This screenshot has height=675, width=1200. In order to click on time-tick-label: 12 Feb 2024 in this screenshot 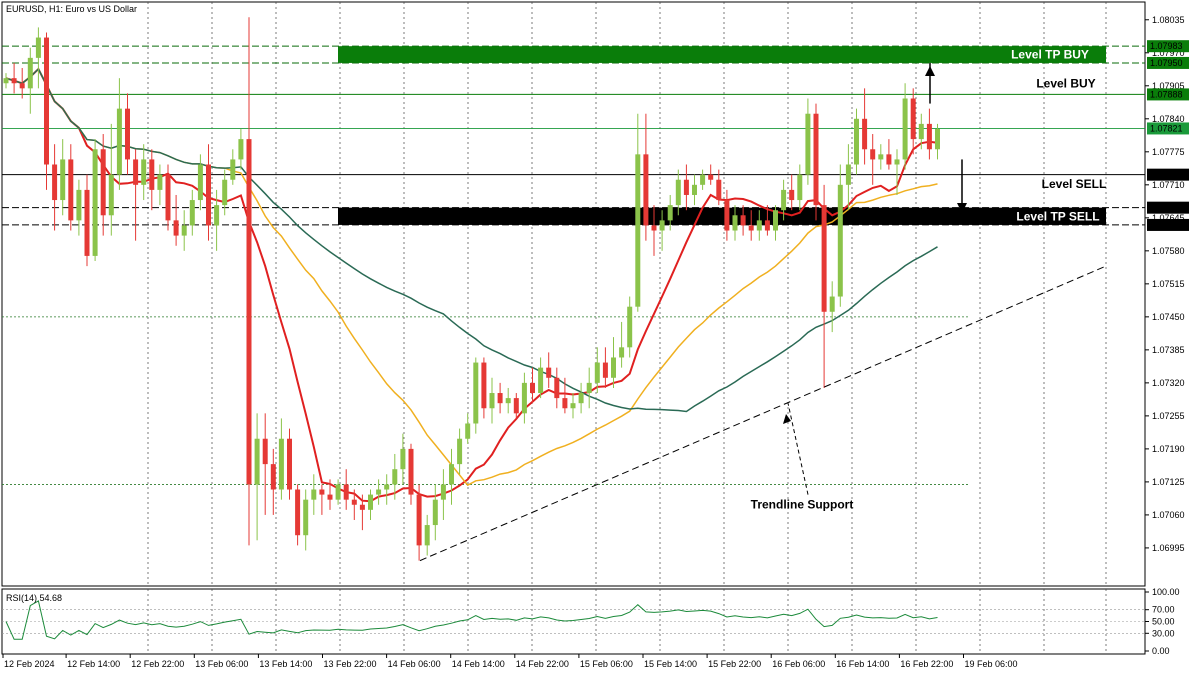, I will do `click(29, 664)`.